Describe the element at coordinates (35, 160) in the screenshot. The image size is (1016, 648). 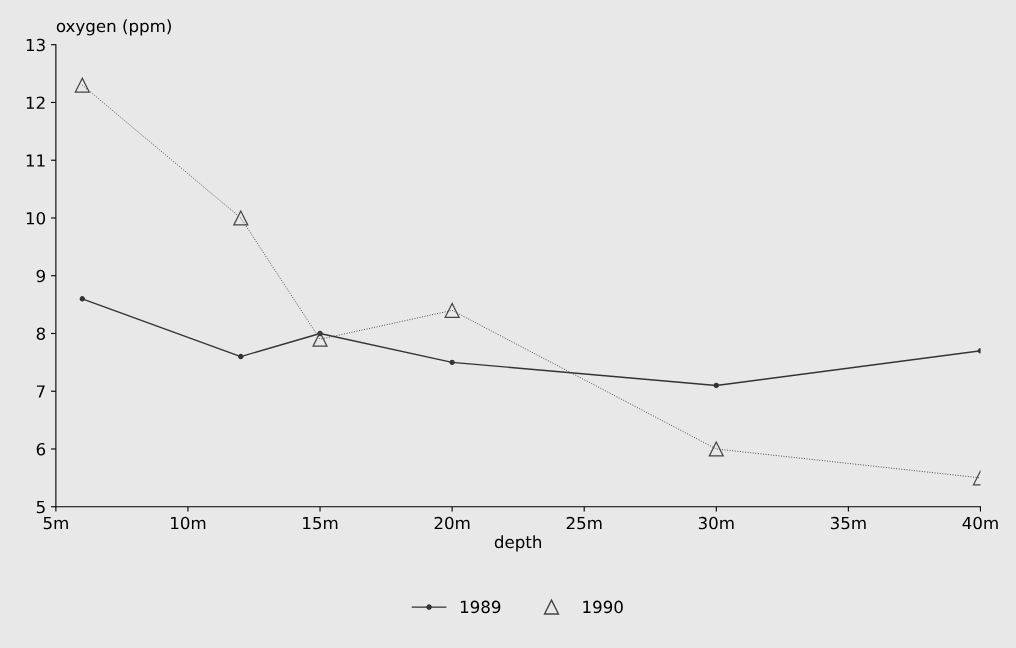
I see `y-tick-label: 11` at that location.